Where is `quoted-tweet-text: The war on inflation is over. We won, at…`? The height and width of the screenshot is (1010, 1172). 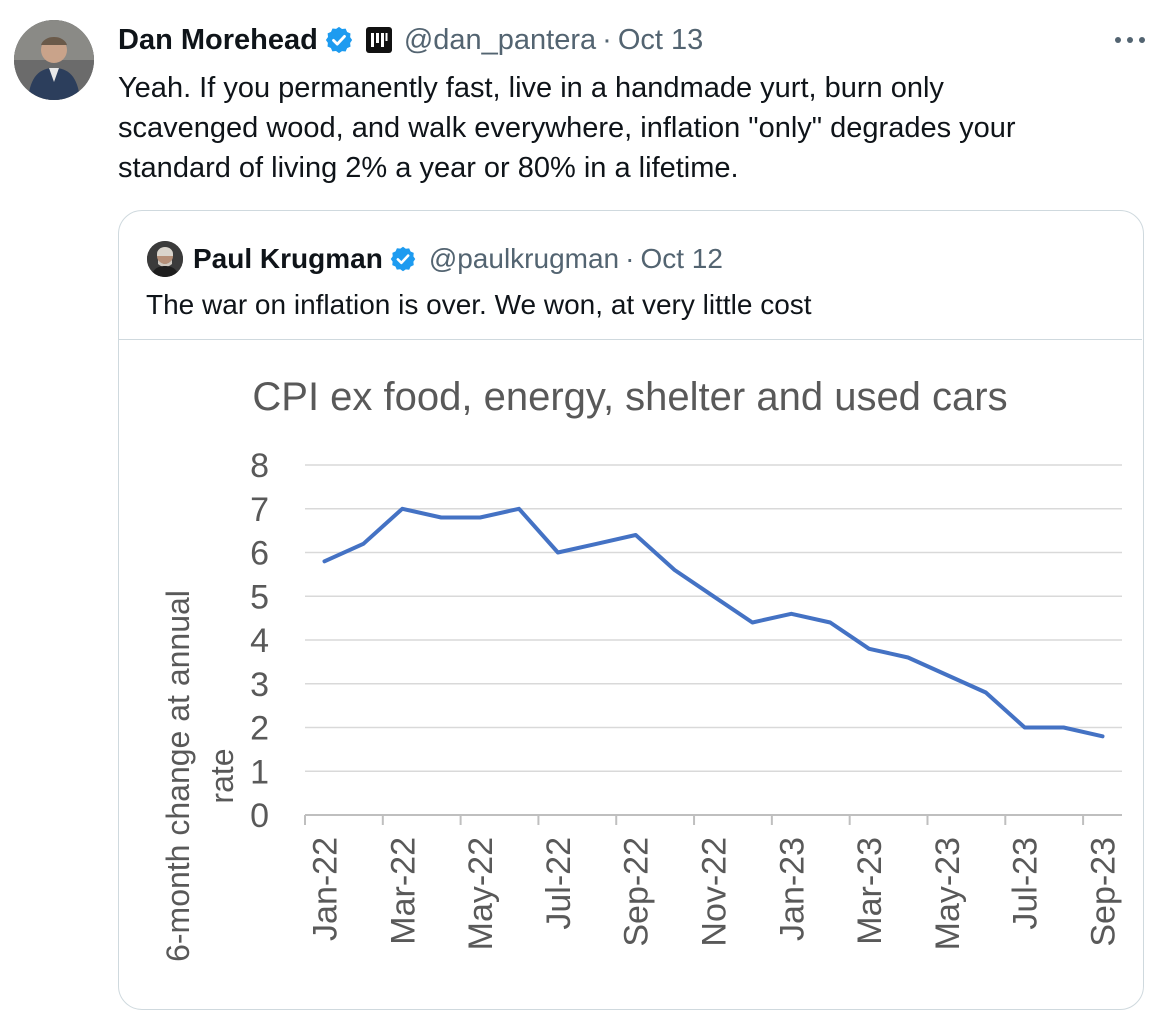
quoted-tweet-text: The war on inflation is over. We won, at… is located at coordinates (479, 305).